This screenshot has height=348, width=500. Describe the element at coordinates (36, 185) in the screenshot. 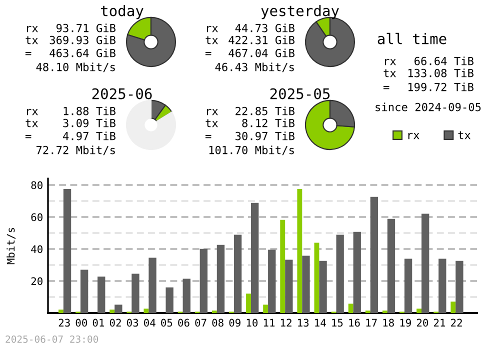

I see `y-tick-label: 80` at that location.